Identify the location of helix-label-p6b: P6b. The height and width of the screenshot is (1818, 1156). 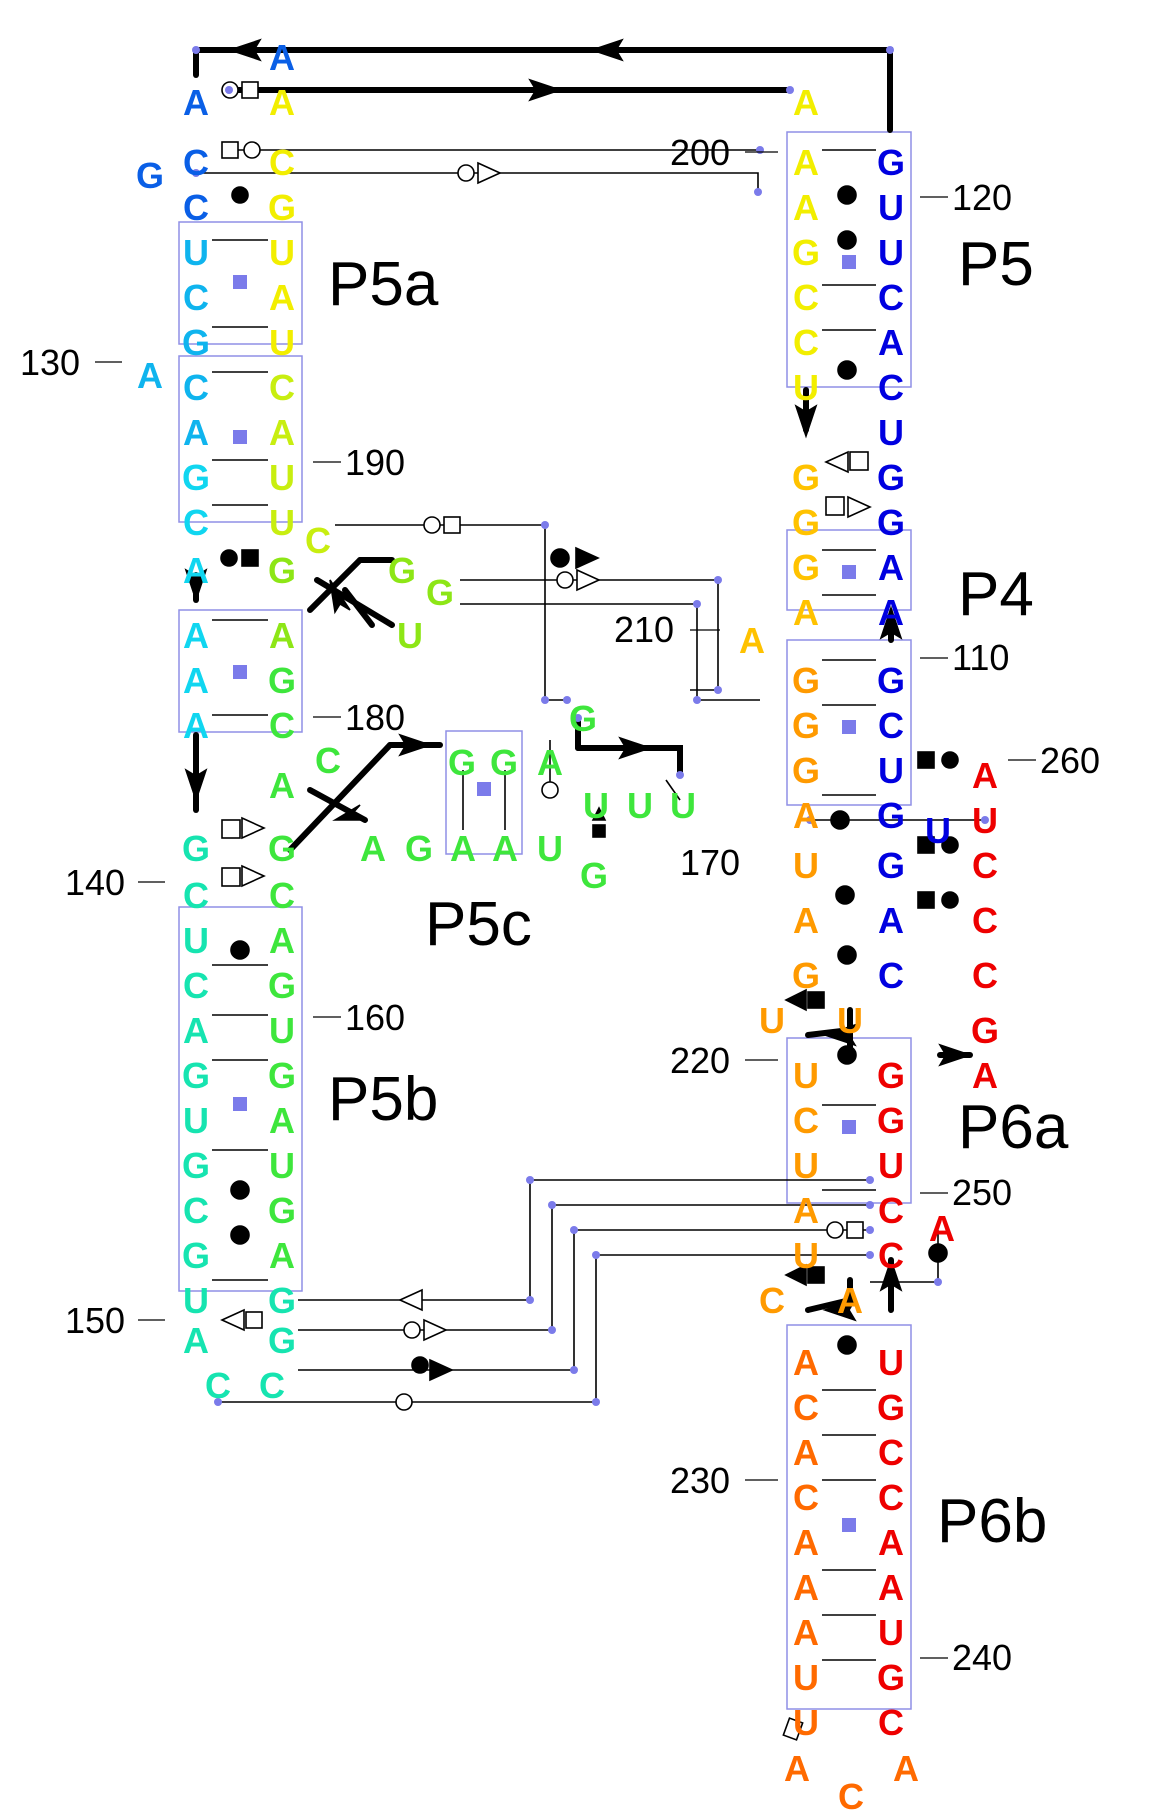
(992, 1521).